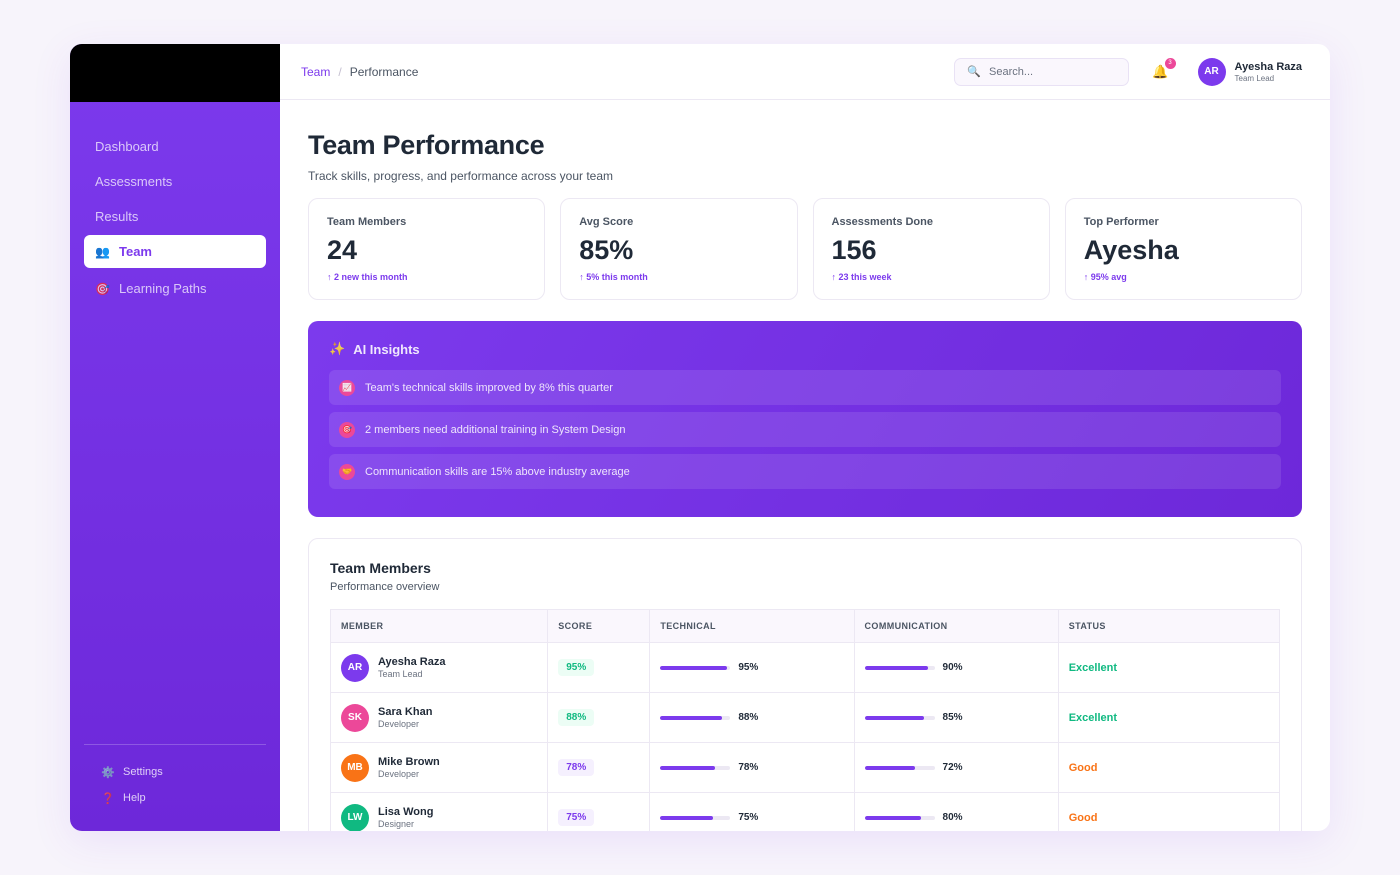 The width and height of the screenshot is (1400, 875). I want to click on member-role: Designer, so click(396, 824).